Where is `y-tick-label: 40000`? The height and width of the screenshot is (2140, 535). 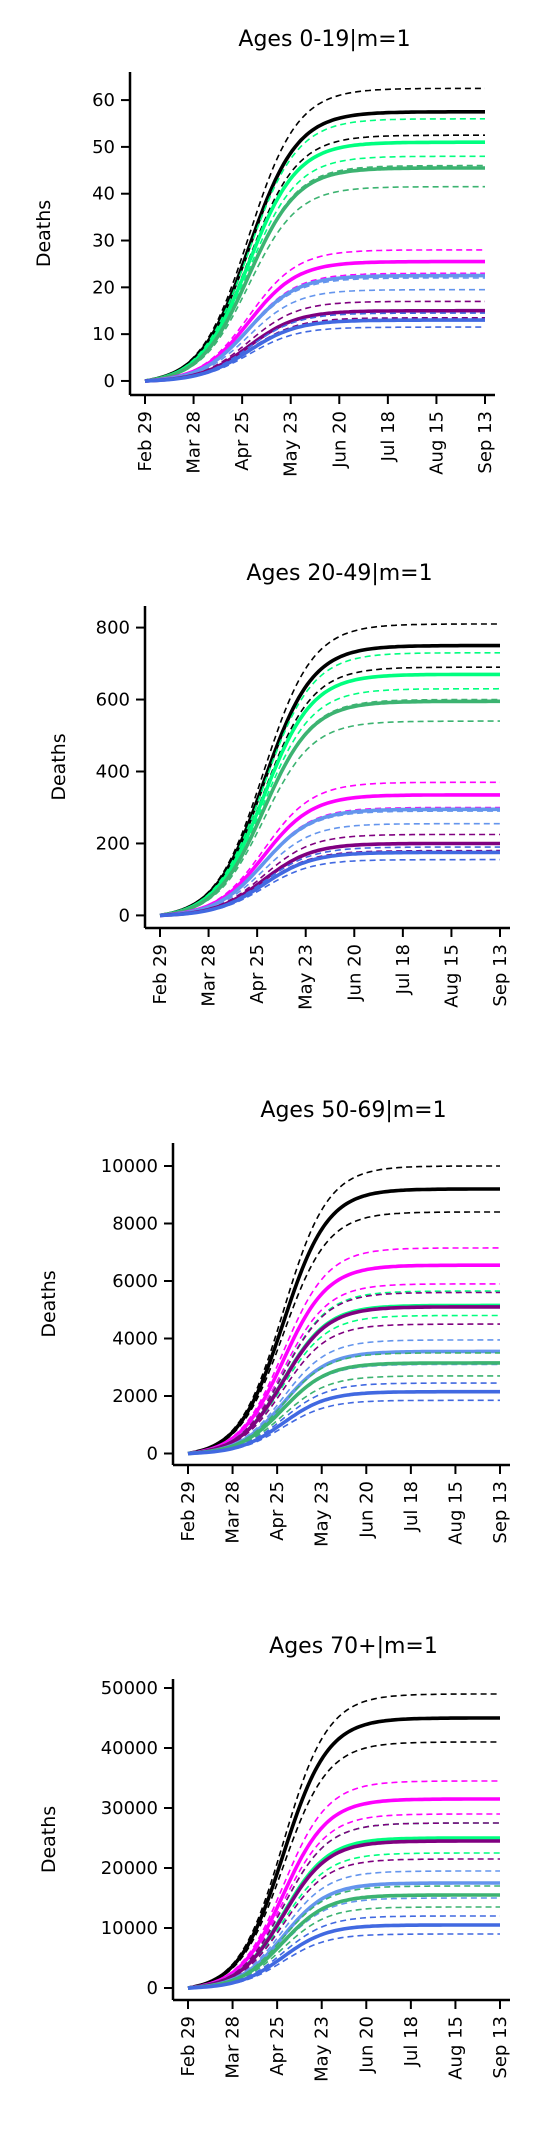
y-tick-label: 40000 is located at coordinates (129, 1748).